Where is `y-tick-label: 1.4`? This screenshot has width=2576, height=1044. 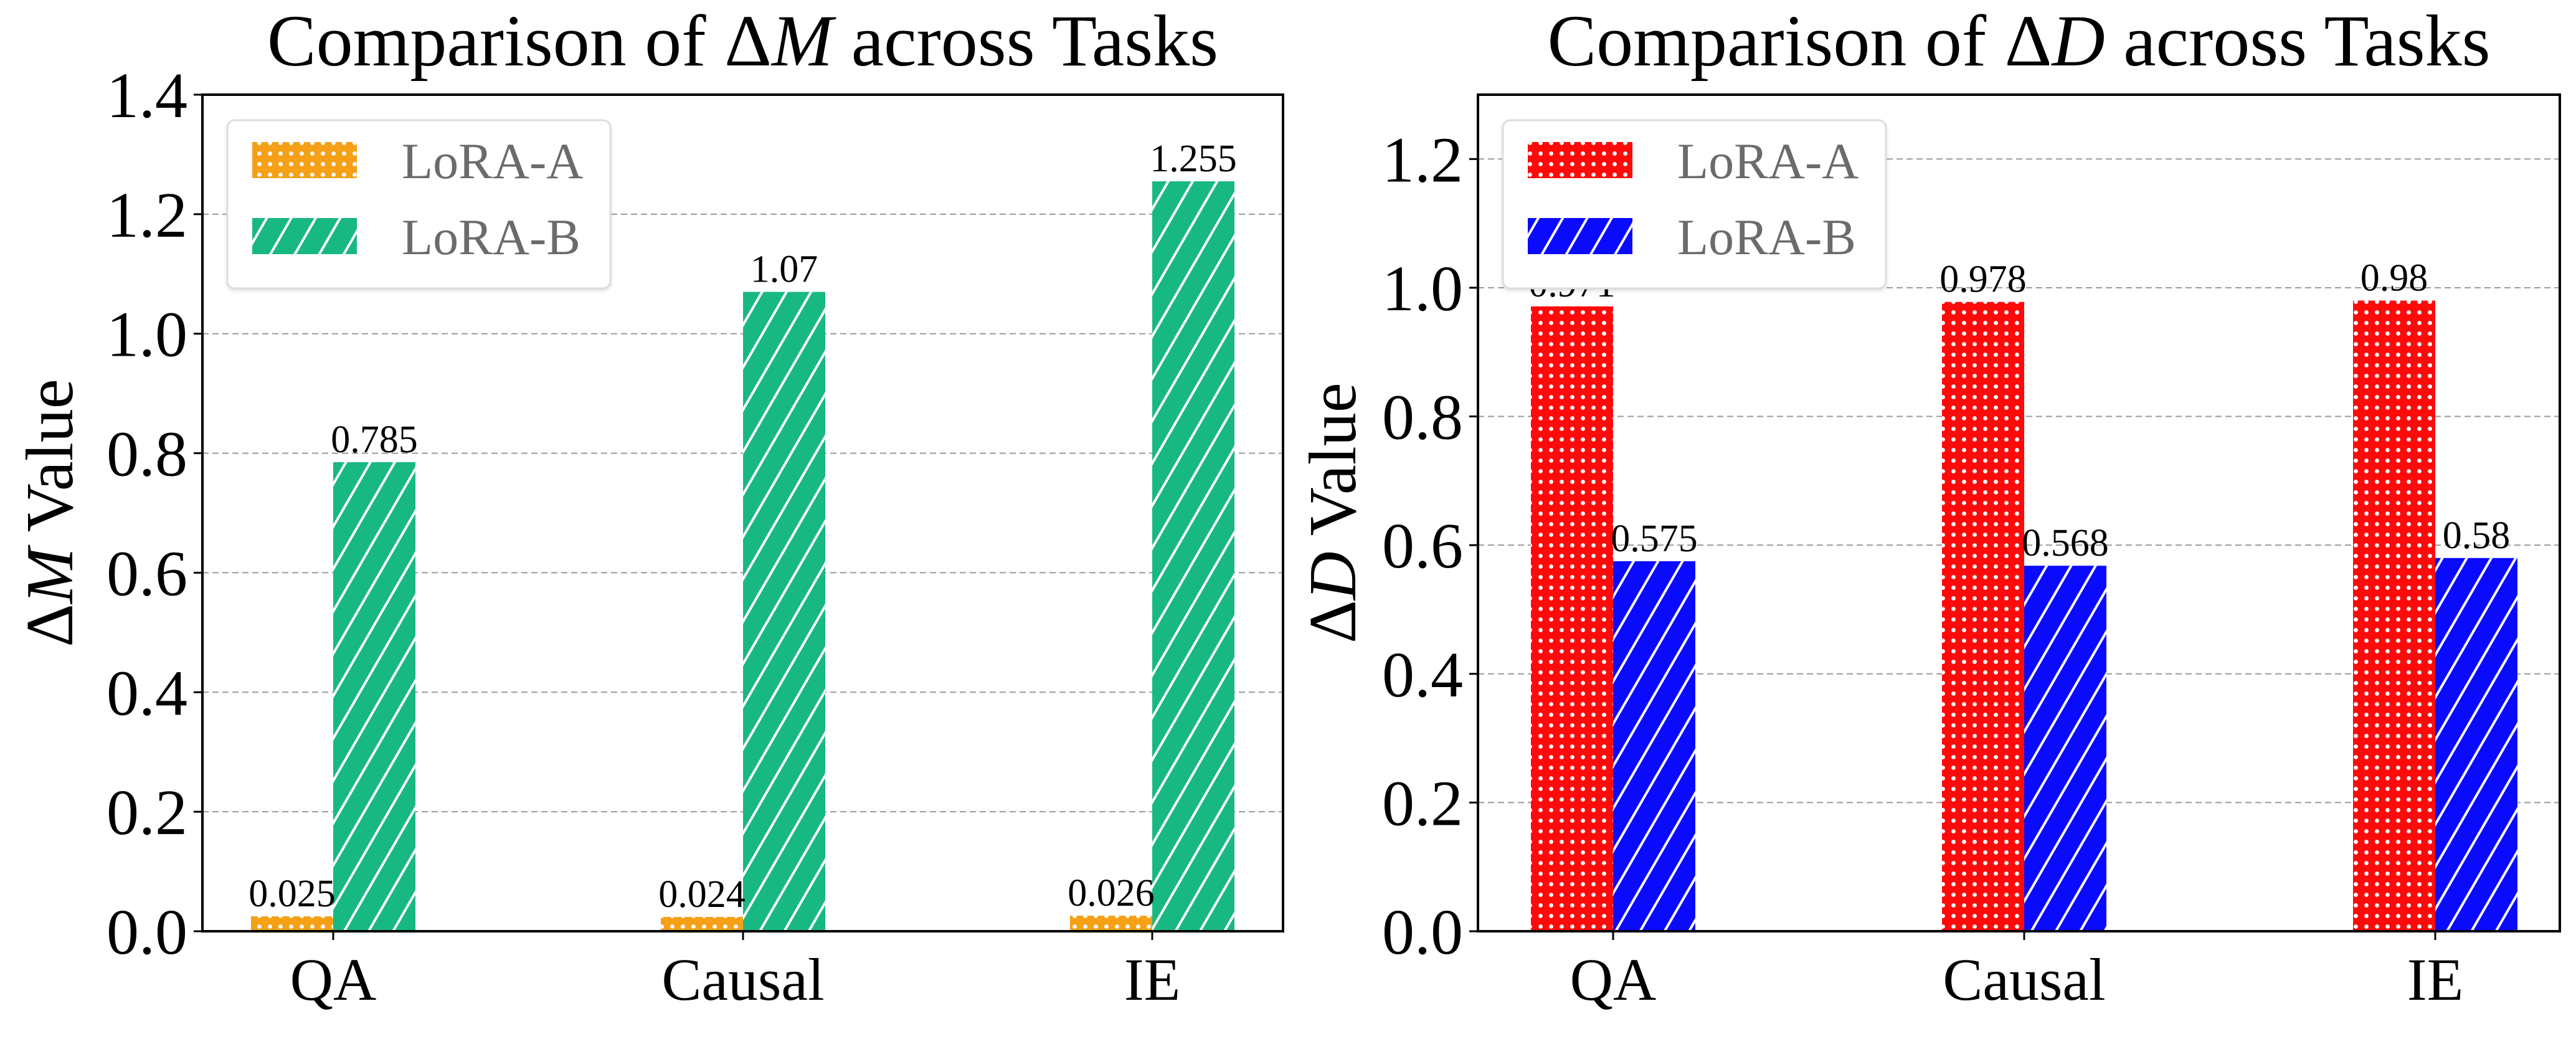
y-tick-label: 1.4 is located at coordinates (147, 96).